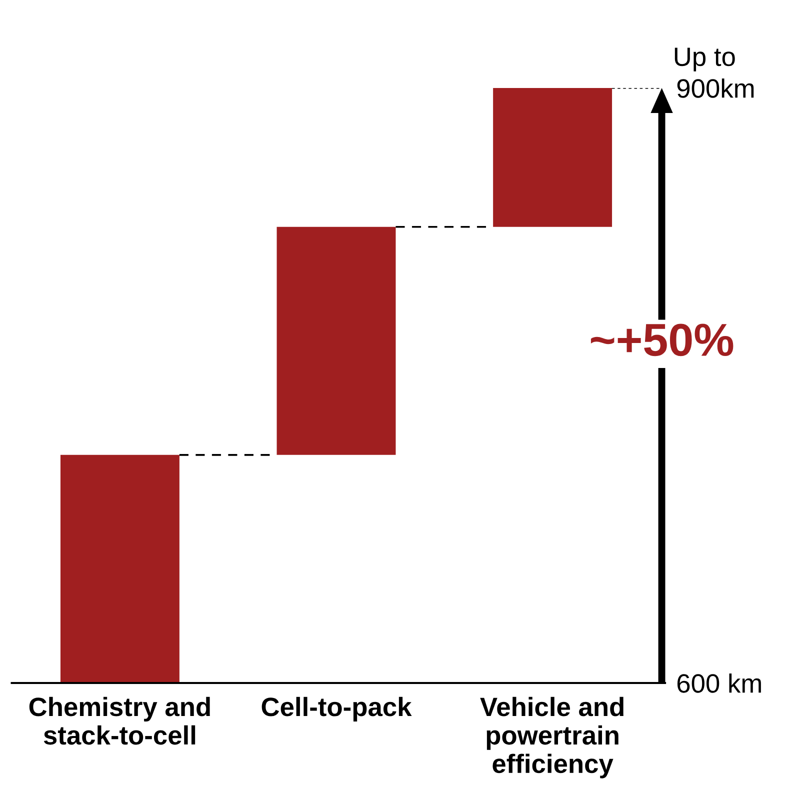 The height and width of the screenshot is (806, 787). Describe the element at coordinates (662, 340) in the screenshot. I see `annotation: ~+50%` at that location.